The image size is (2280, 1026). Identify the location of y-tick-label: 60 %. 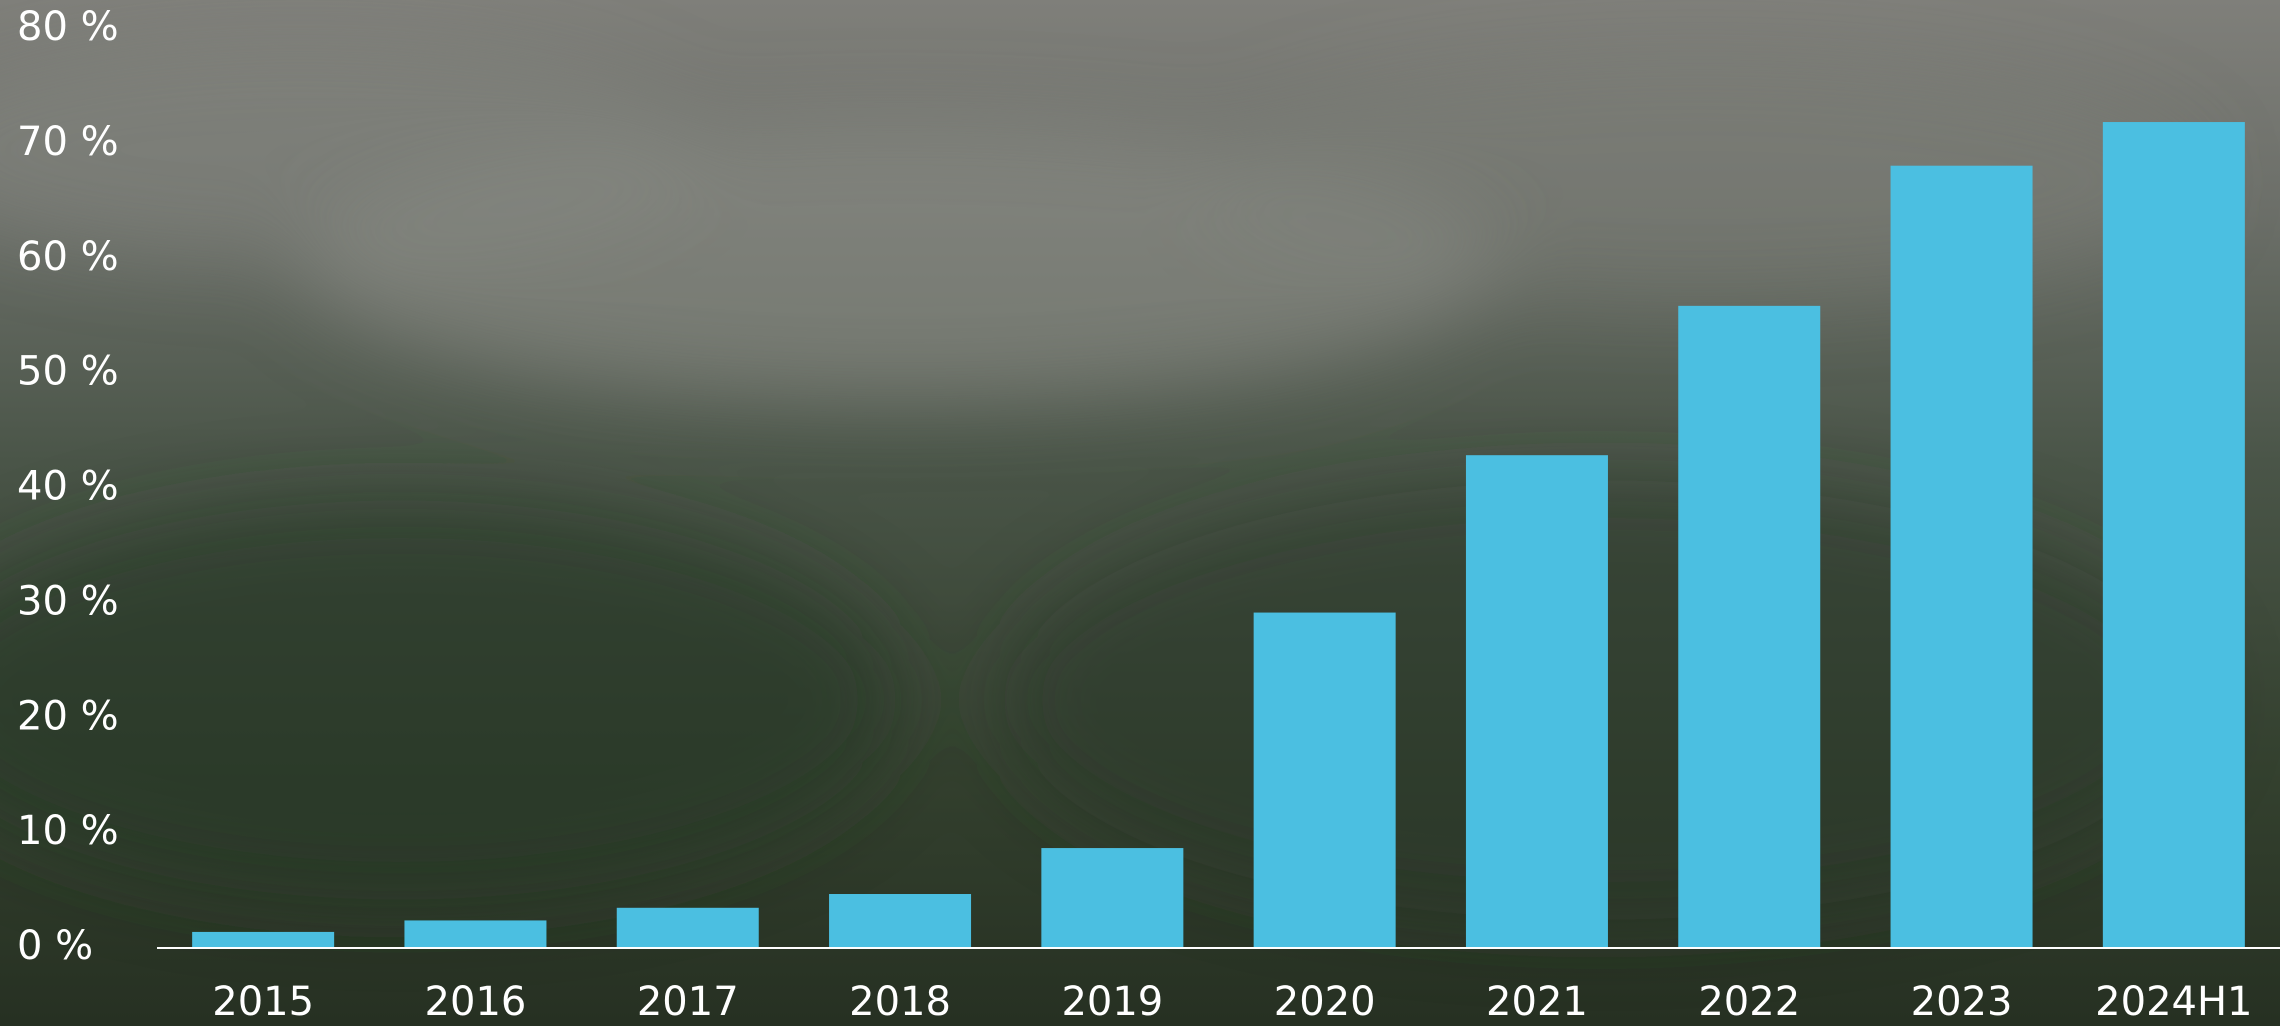
(68, 257).